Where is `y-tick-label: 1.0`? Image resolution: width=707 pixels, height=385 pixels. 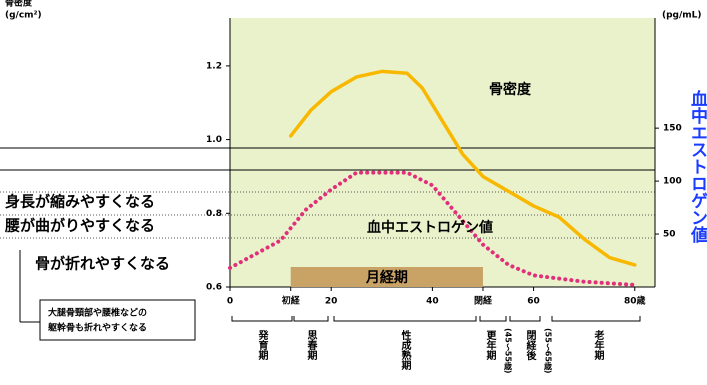
y-tick-label: 1.0 is located at coordinates (214, 140).